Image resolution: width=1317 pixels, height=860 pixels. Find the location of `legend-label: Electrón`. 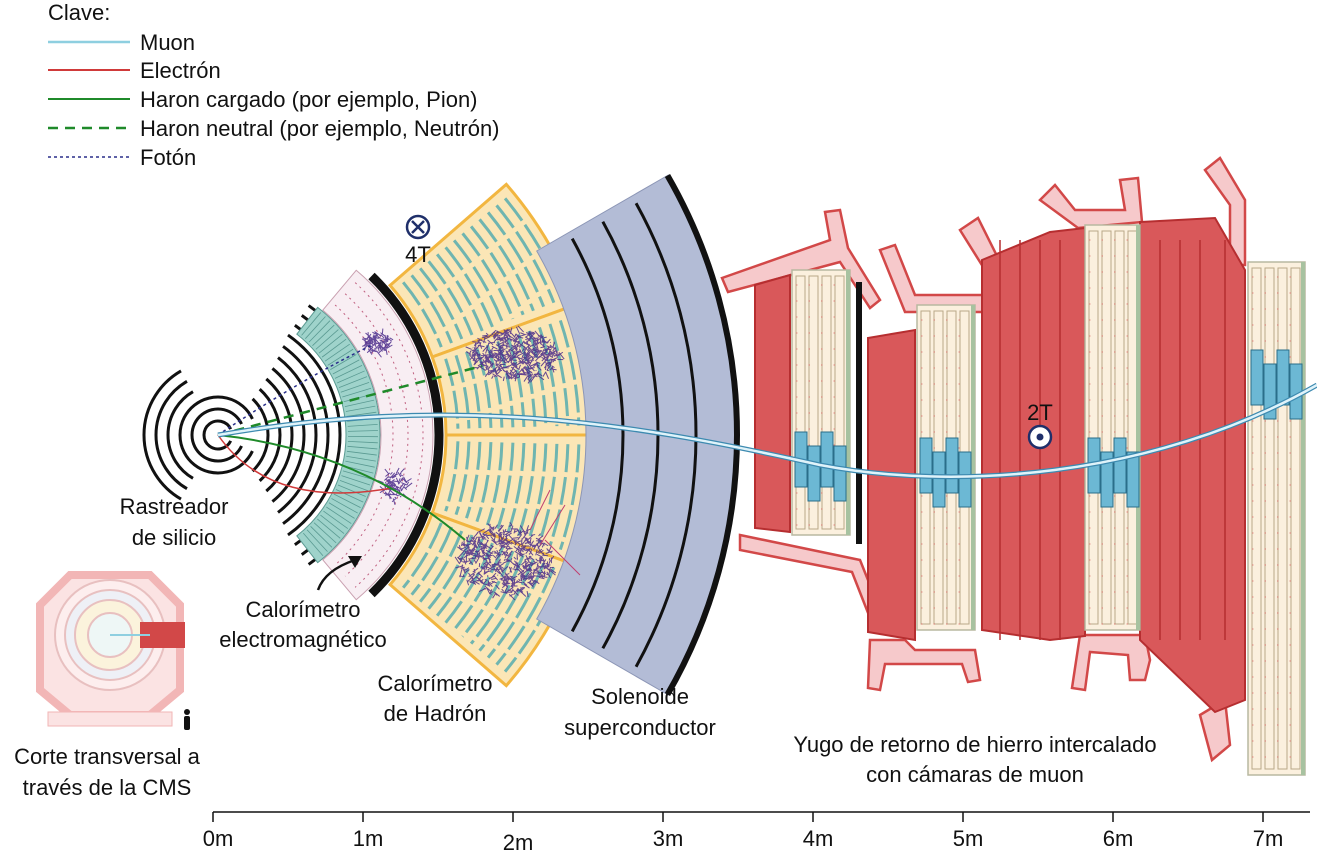

legend-label: Electrón is located at coordinates (180, 70).